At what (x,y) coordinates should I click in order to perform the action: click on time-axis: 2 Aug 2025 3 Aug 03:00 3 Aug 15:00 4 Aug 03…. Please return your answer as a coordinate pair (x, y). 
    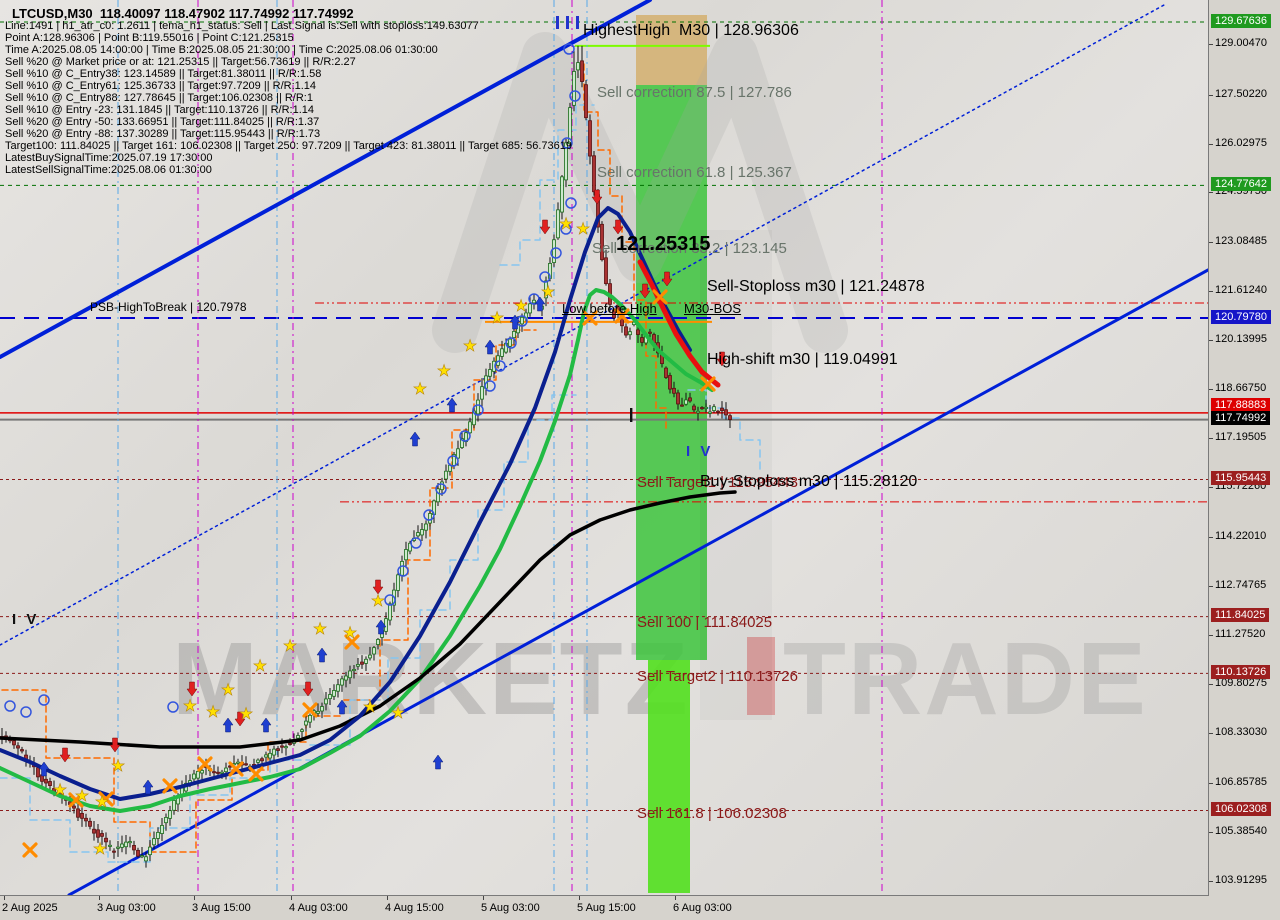
    Looking at the image, I should click on (640, 908).